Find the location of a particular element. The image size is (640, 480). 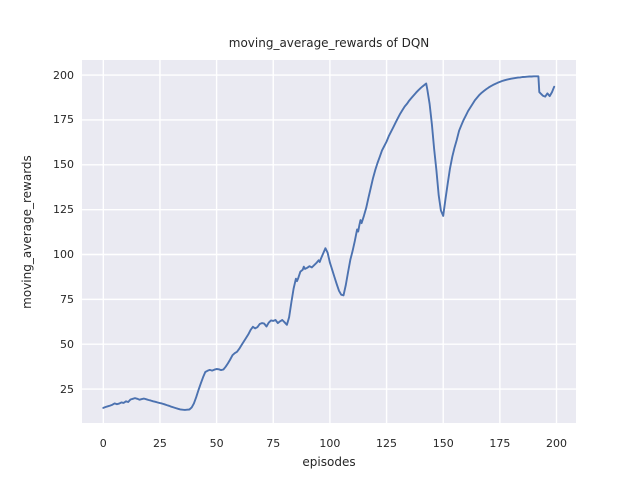

x-tick-label: 200 is located at coordinates (556, 443).